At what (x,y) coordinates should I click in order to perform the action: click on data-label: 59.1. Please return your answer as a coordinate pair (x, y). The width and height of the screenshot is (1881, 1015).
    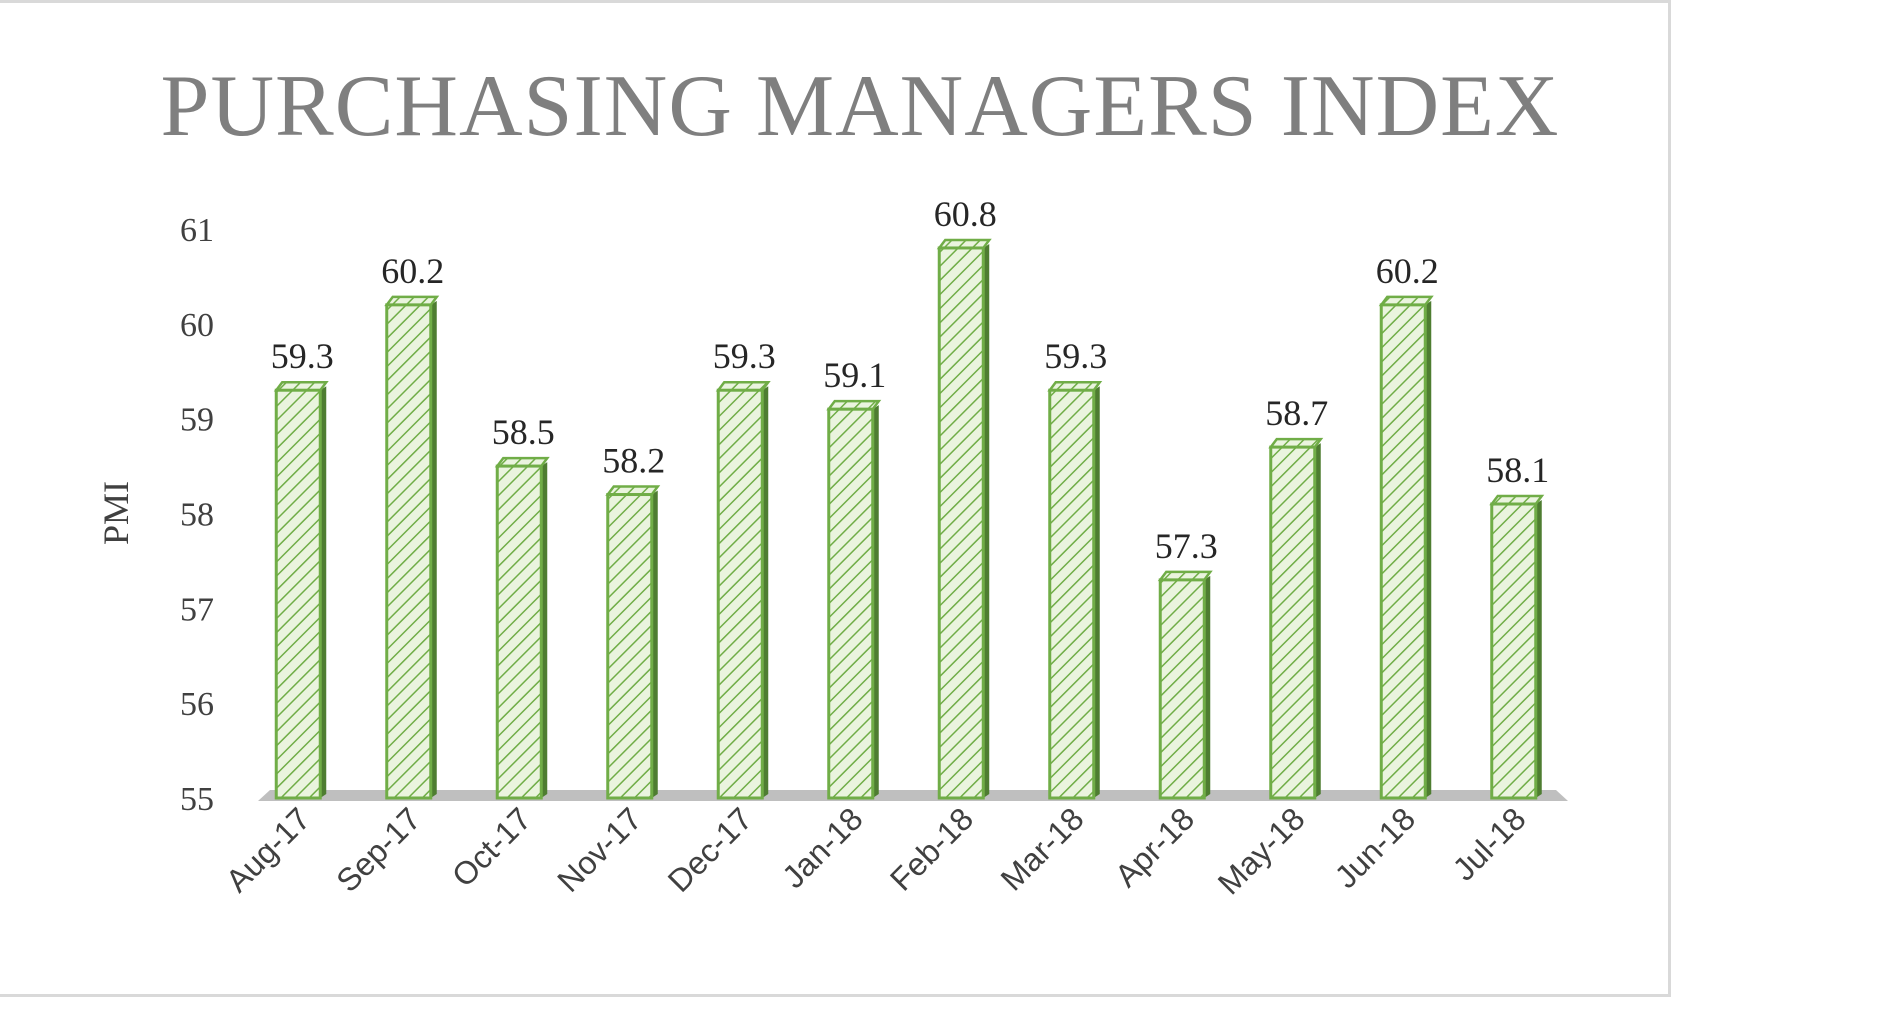
    Looking at the image, I should click on (854, 375).